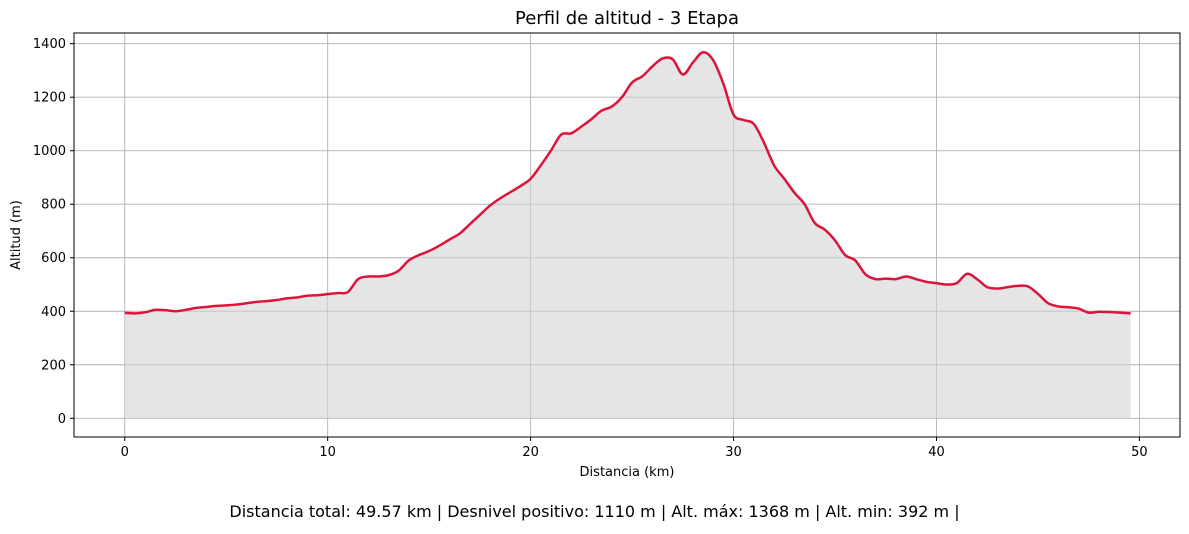 Image resolution: width=1189 pixels, height=534 pixels. Describe the element at coordinates (49, 98) in the screenshot. I see `y-tick-label: 1200` at that location.